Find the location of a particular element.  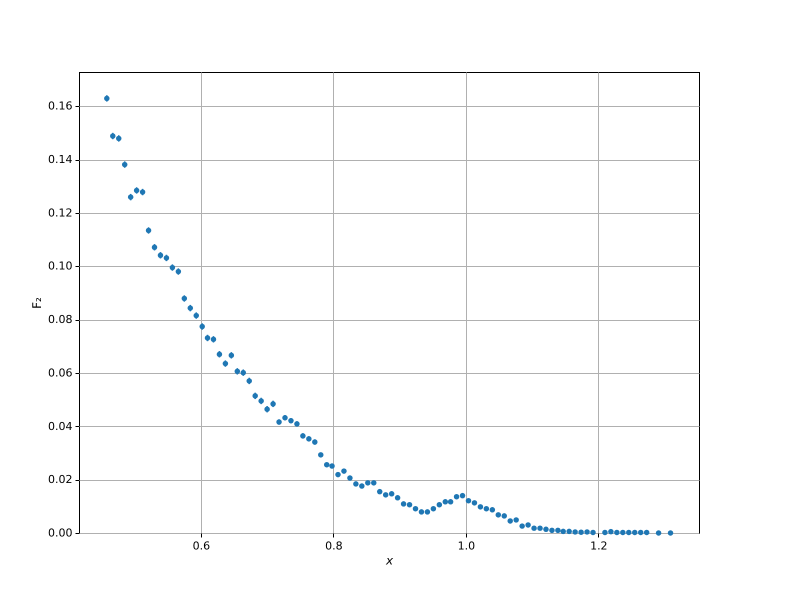

x-tick-label: 0.8 is located at coordinates (334, 546).